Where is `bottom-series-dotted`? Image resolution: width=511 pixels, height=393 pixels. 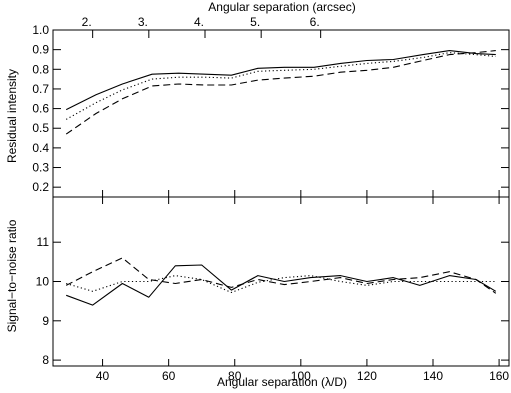 bottom-series-dotted is located at coordinates (281, 284).